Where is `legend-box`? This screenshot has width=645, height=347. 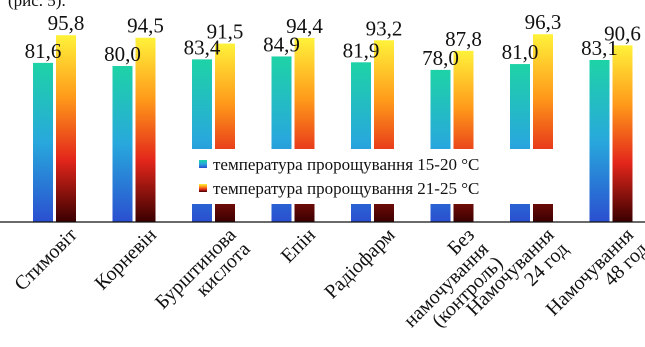 legend-box is located at coordinates (372, 176).